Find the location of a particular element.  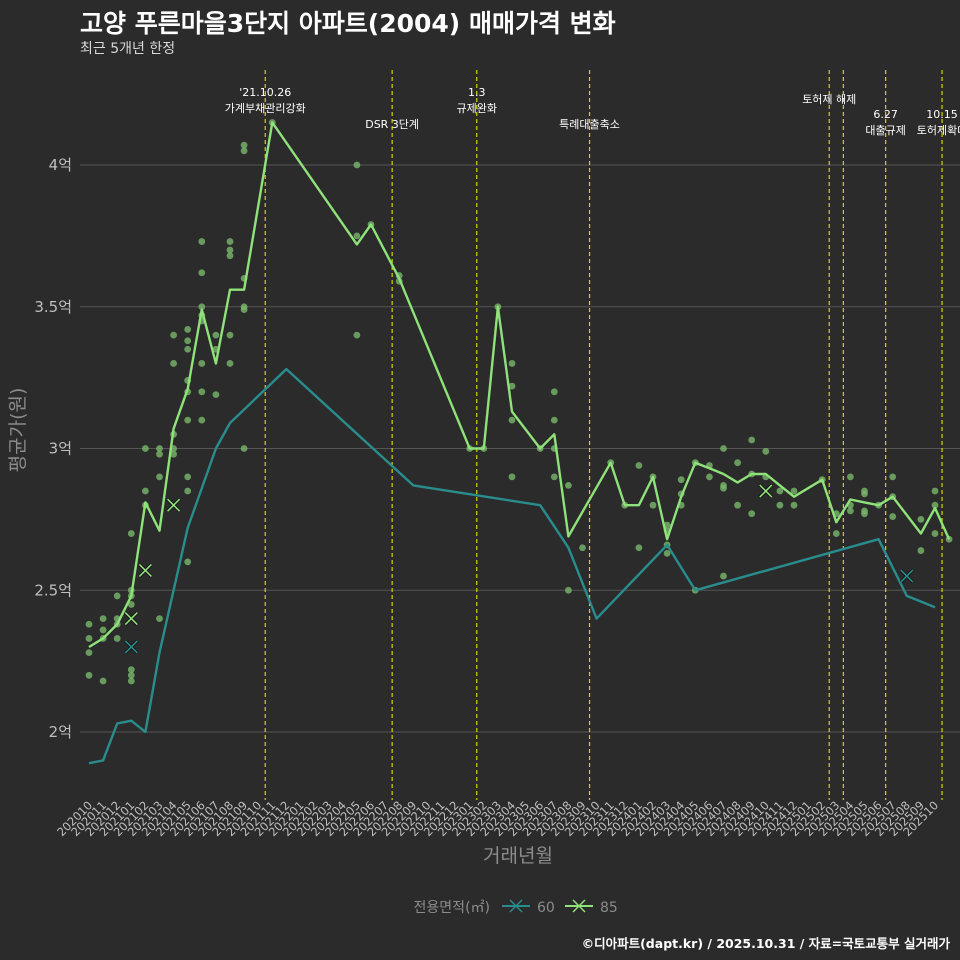

y-tick-label: 3.5억 is located at coordinates (53, 307).